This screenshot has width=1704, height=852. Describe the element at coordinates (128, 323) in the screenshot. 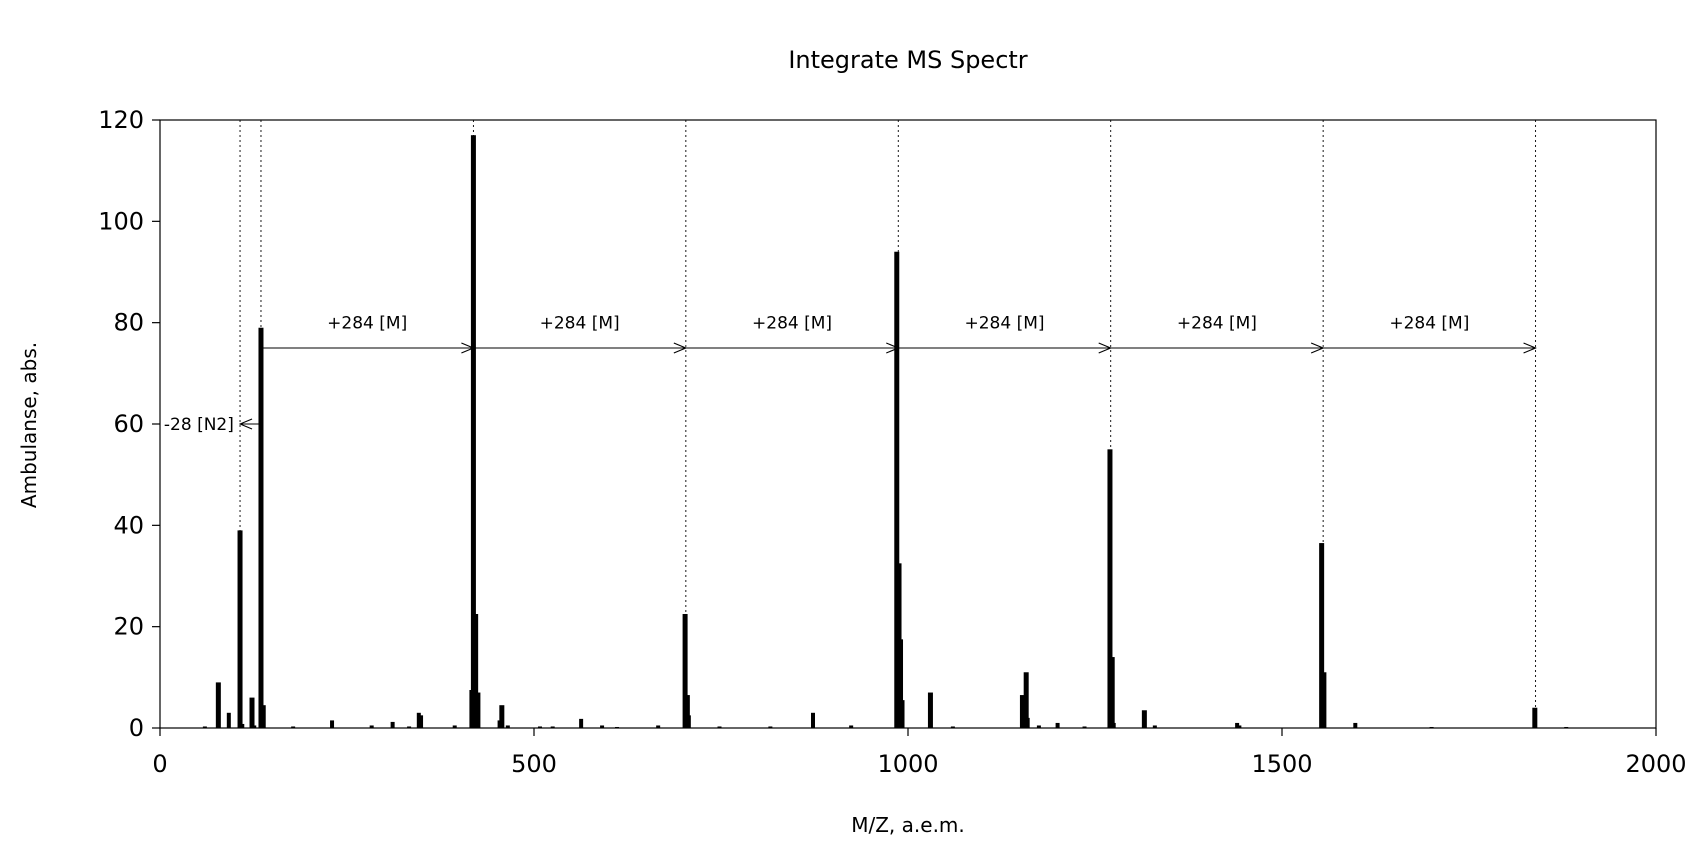

I see `y-tick-label-4: 80` at that location.